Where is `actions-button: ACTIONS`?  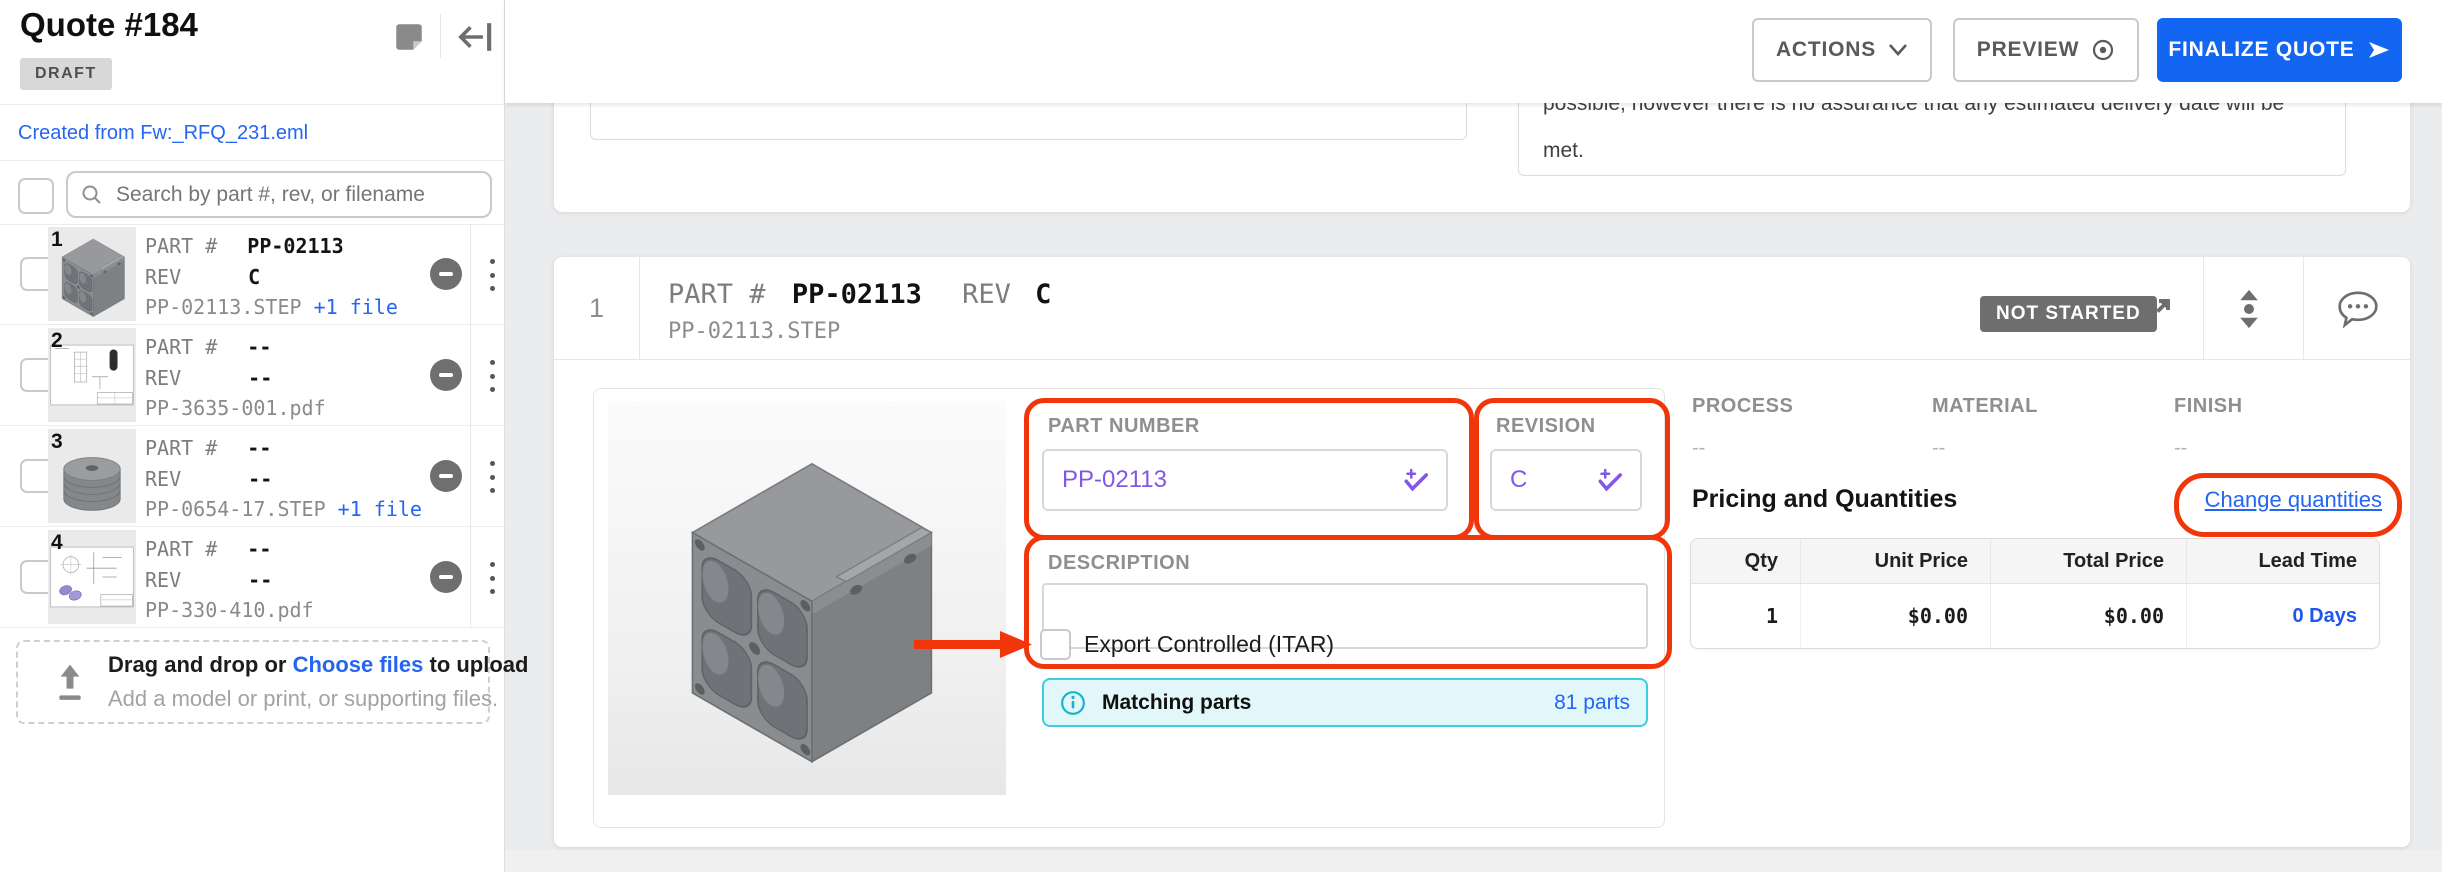
actions-button: ACTIONS is located at coordinates (1842, 50).